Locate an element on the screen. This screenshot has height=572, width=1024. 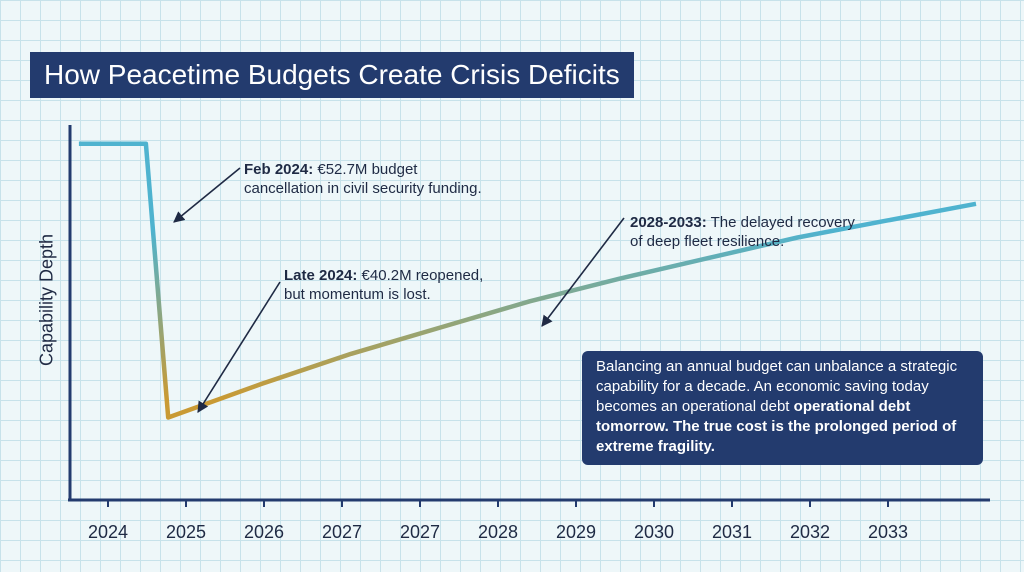
x-tick-label-5: 2028 is located at coordinates (498, 532).